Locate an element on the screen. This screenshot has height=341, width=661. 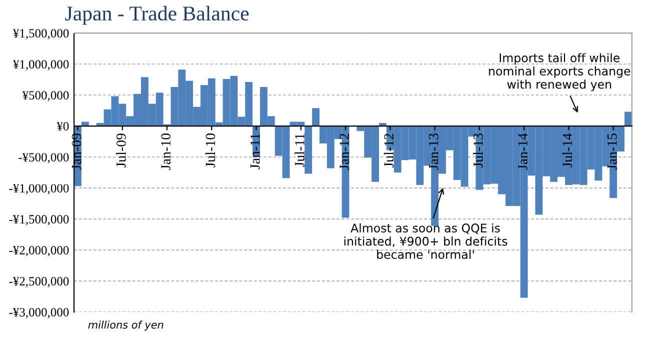
x-tick-label: Jan-12 is located at coordinates (345, 152).